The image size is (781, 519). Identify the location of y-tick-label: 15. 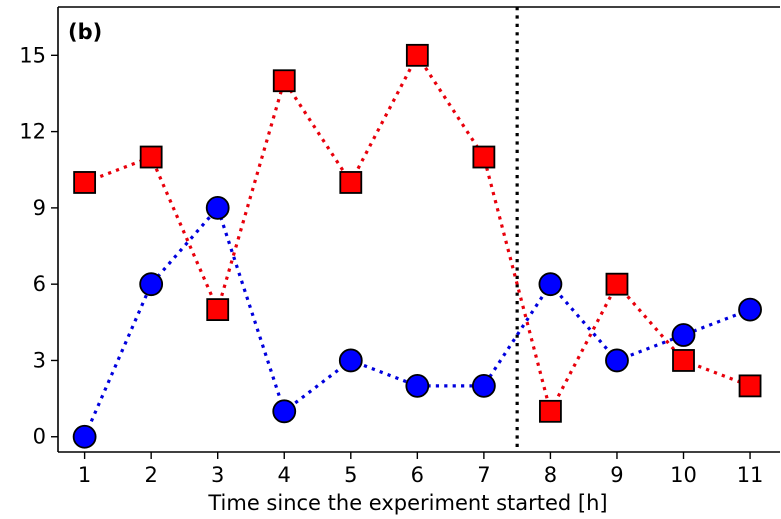
(32, 55).